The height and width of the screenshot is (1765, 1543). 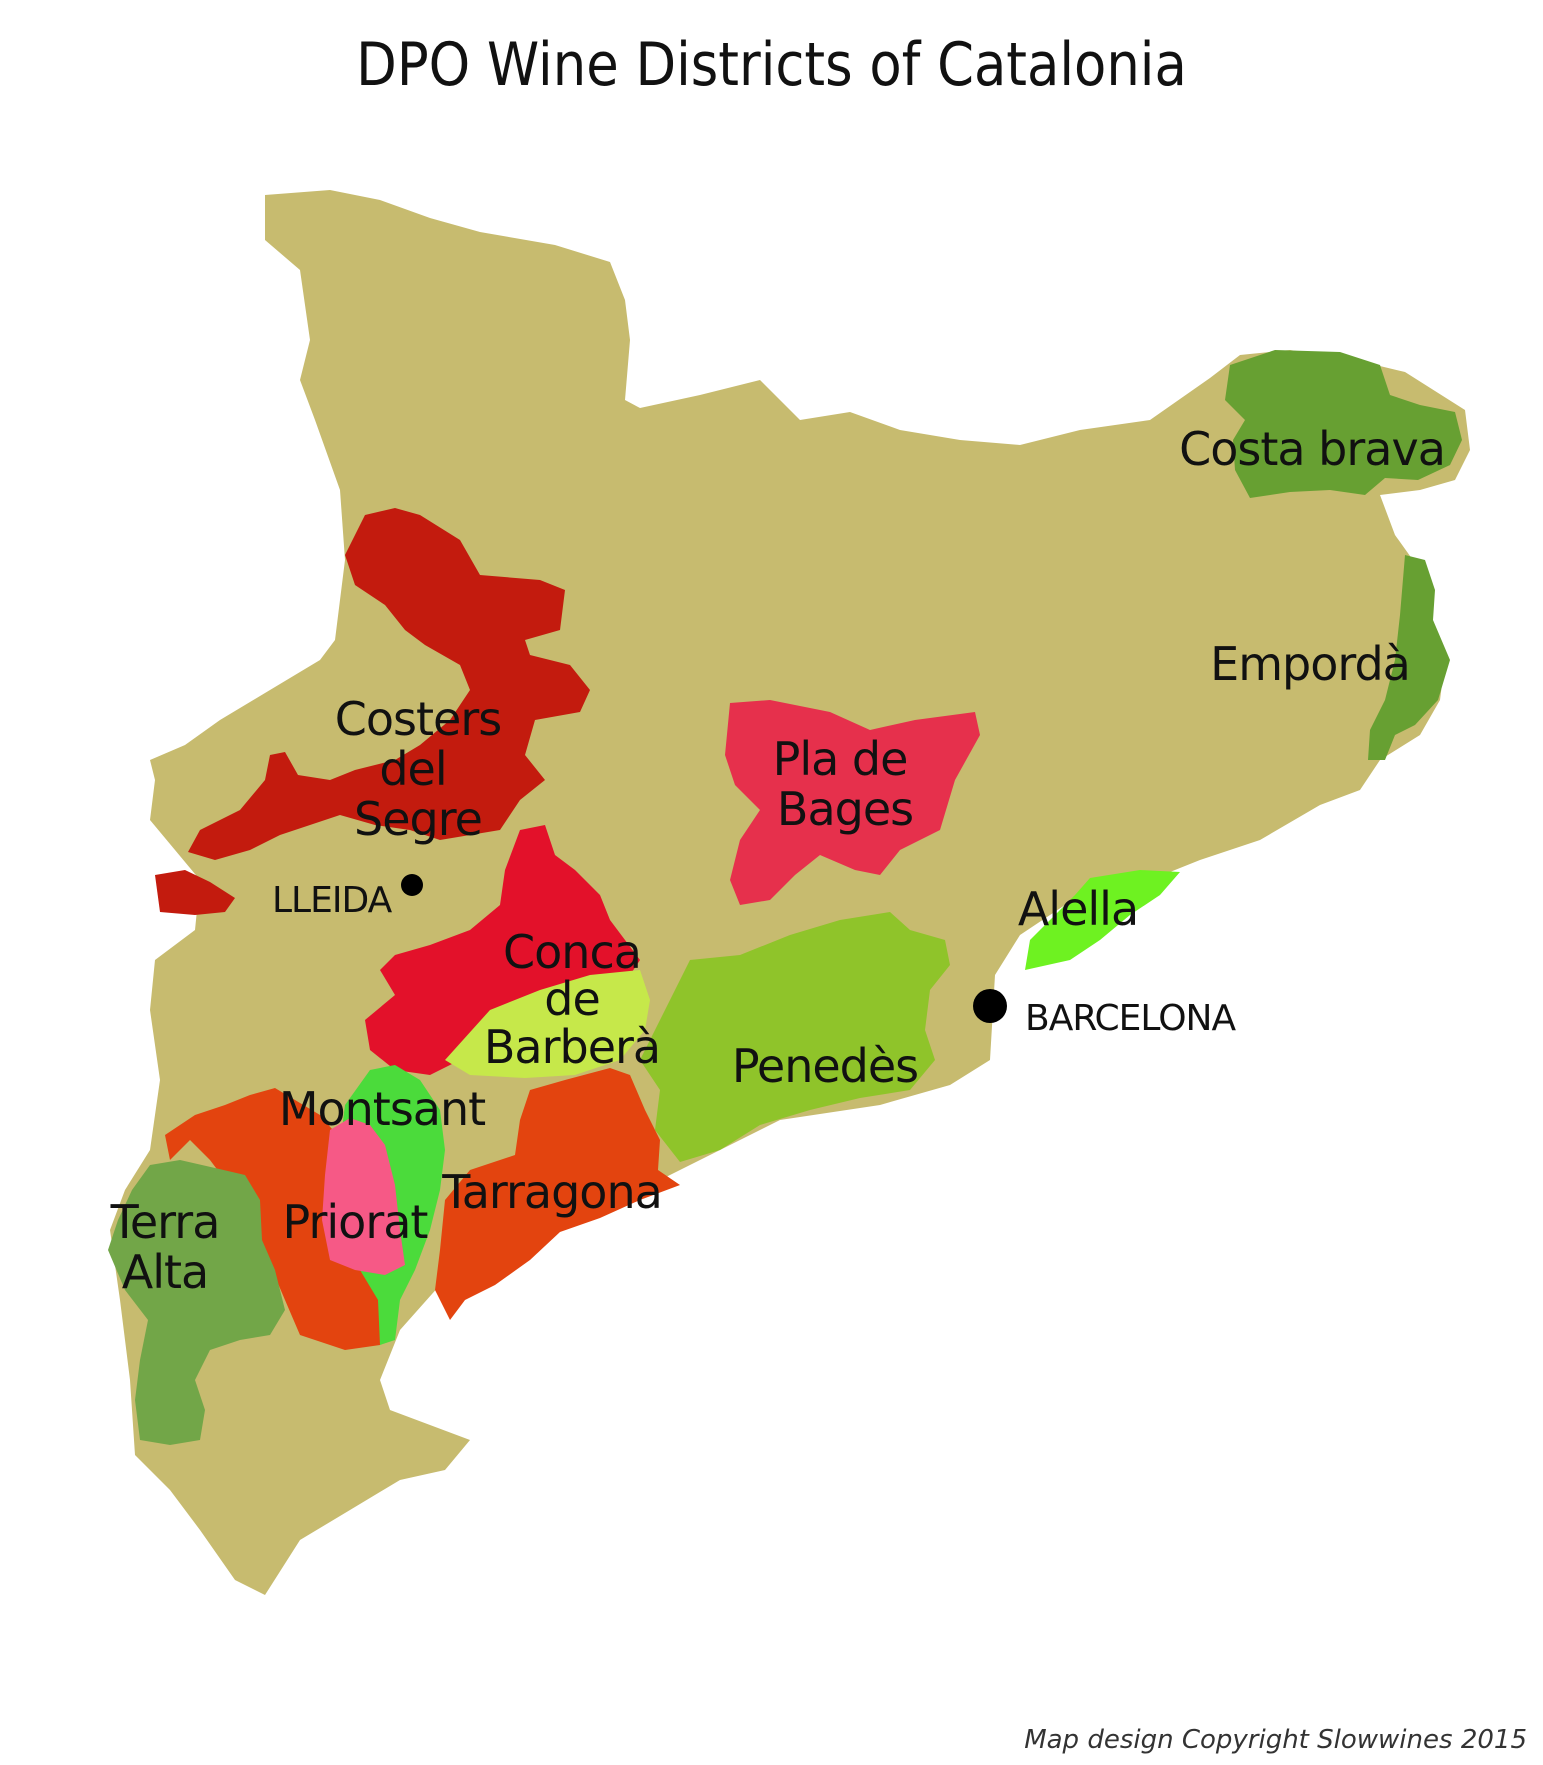 I want to click on label-terra-alta-line2: Alta, so click(x=165, y=1272).